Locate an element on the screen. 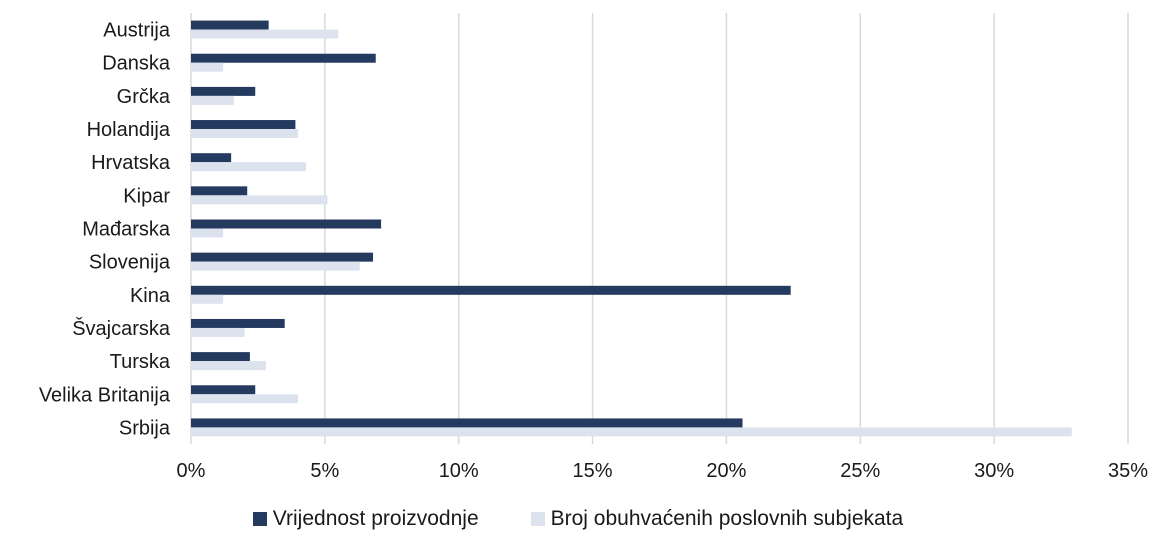 The image size is (1156, 534). legend-item-series-2: Broj obuhvaćenih poslovnih subjekata is located at coordinates (717, 519).